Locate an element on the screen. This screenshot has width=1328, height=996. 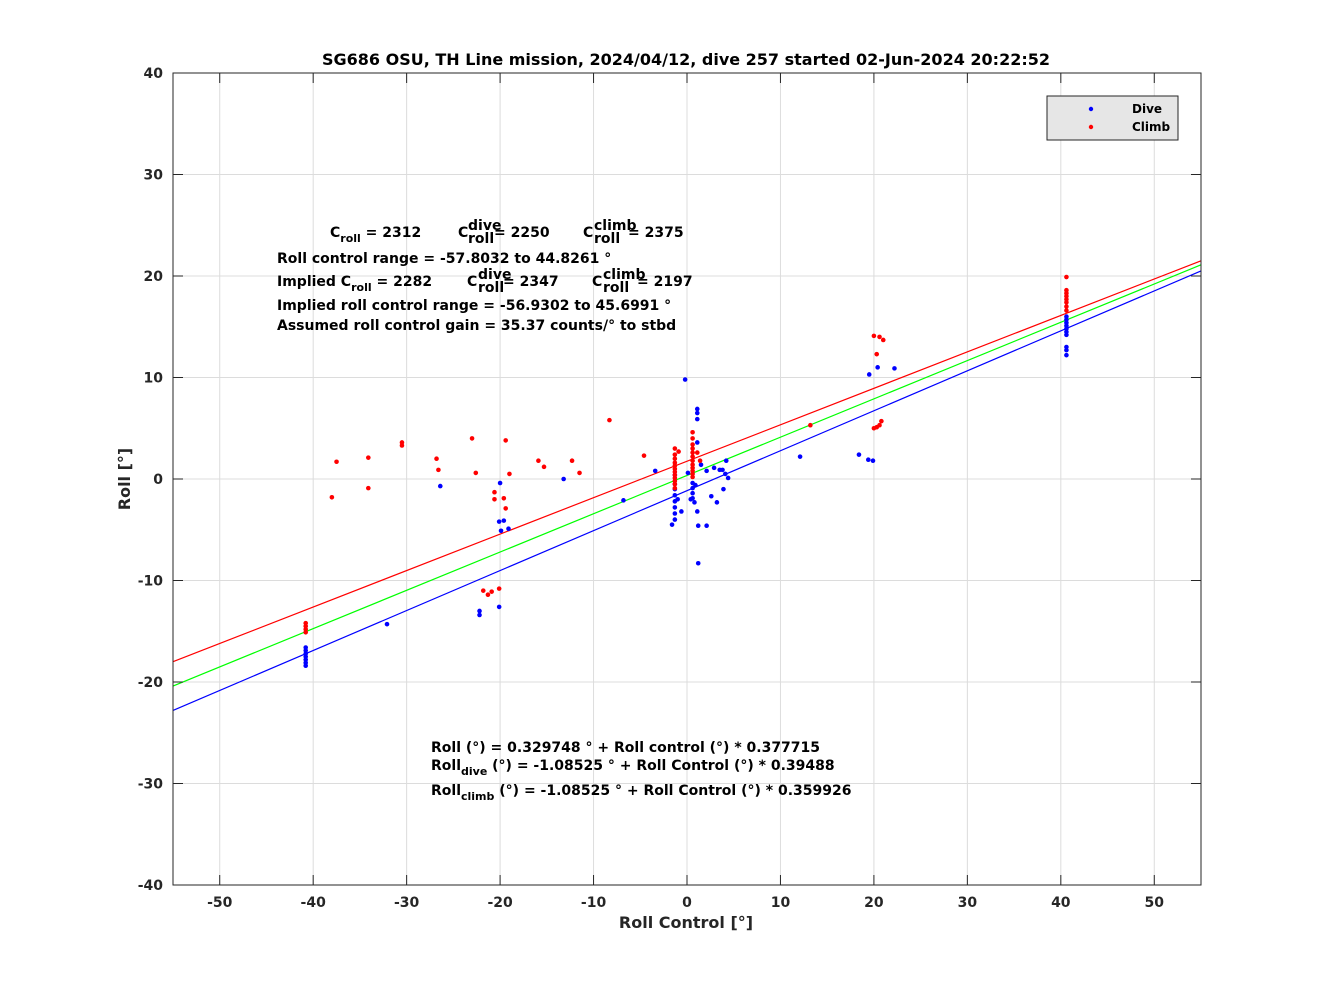
eq-climb-base: Roll is located at coordinates (446, 791).